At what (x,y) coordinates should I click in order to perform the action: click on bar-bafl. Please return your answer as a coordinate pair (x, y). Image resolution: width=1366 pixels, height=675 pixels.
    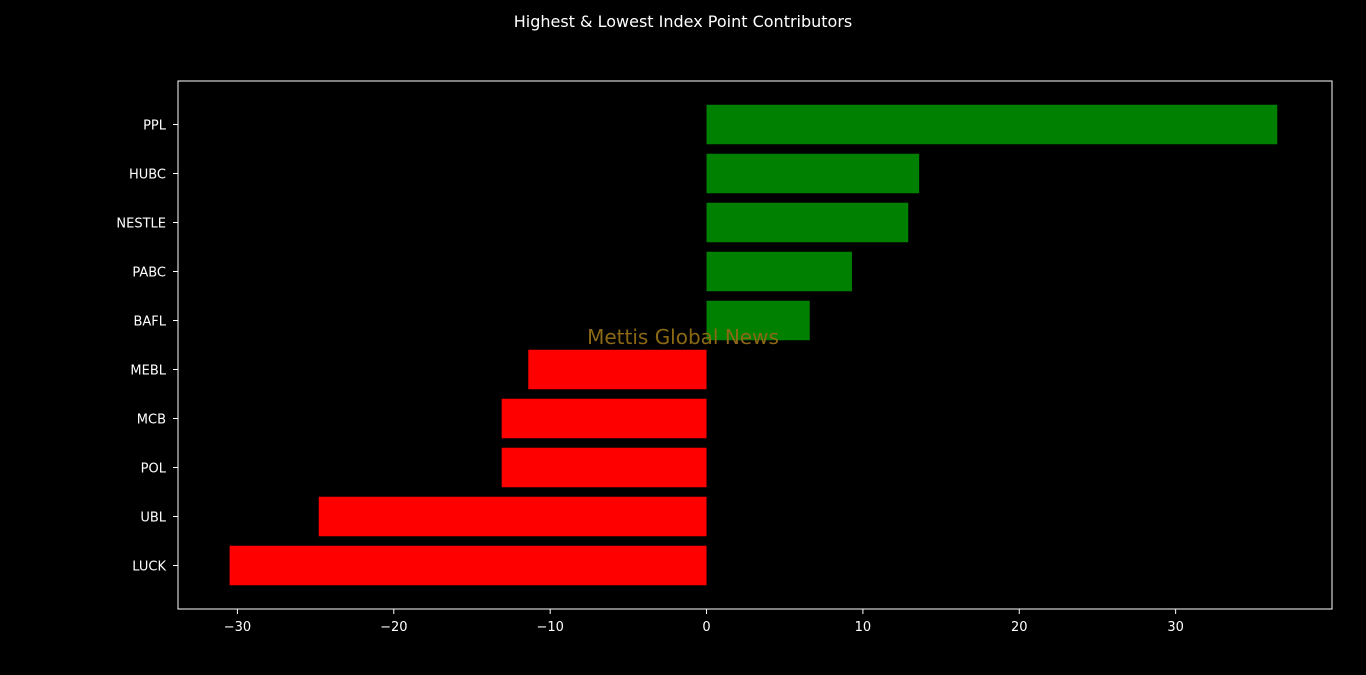
    Looking at the image, I should click on (758, 320).